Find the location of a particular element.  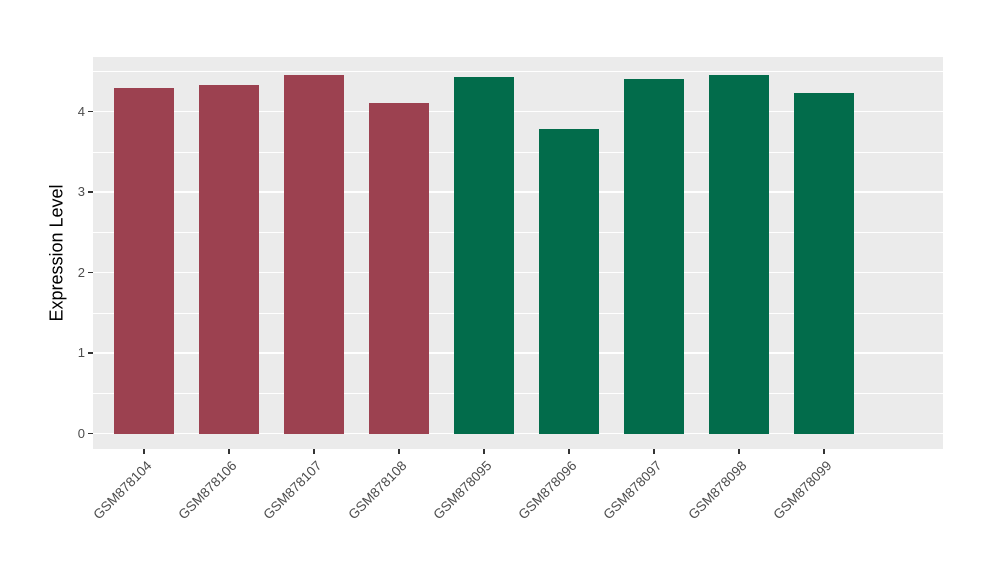

bar-GSM878108 is located at coordinates (399, 268).